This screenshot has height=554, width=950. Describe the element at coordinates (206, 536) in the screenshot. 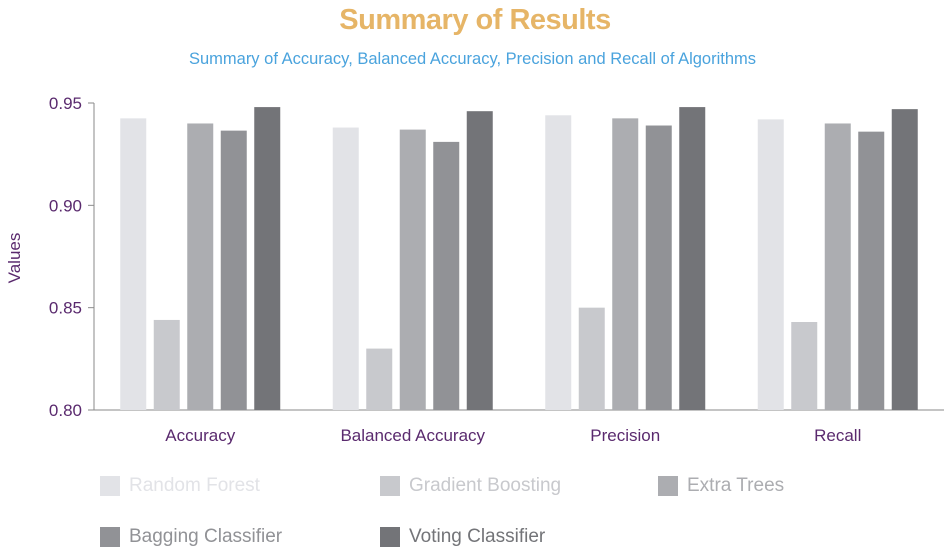

I see `legend-label: Bagging Classifier` at that location.